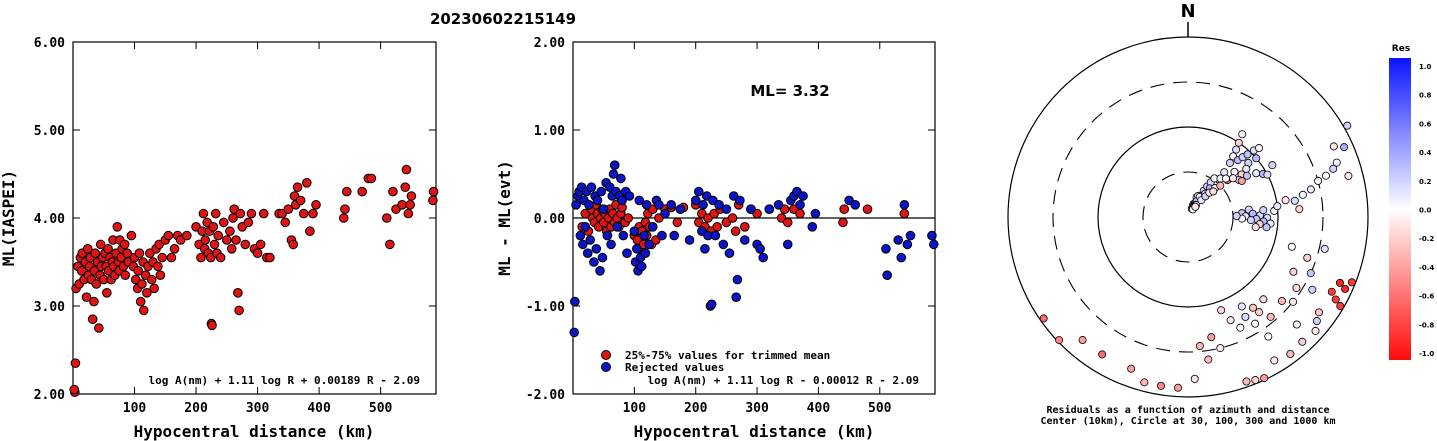 This screenshot has width=1437, height=441. Describe the element at coordinates (503, 19) in the screenshot. I see `event-id-title: 20230602215149` at that location.